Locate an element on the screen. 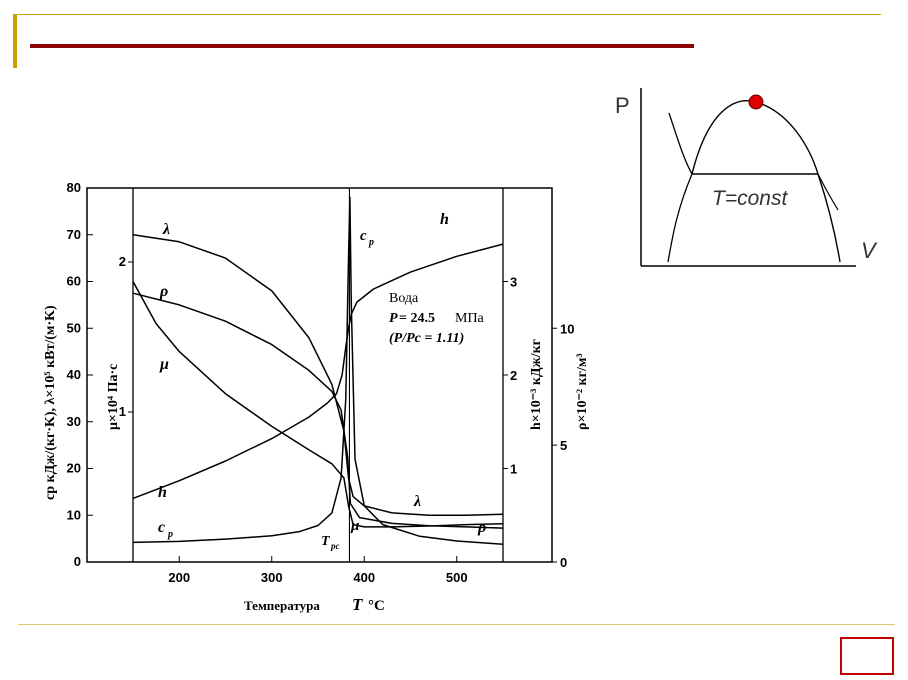 The height and width of the screenshot is (680, 908). tick-label-left-70: 70 is located at coordinates (74, 234).